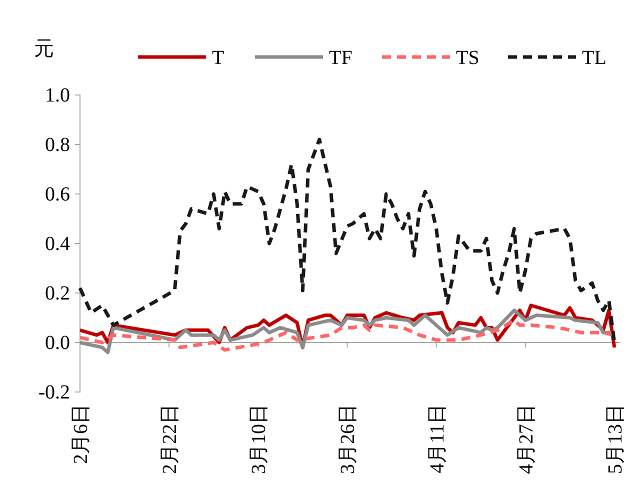 The image size is (633, 499). Describe the element at coordinates (437, 439) in the screenshot. I see `x-tick-label: 4月11日` at that location.